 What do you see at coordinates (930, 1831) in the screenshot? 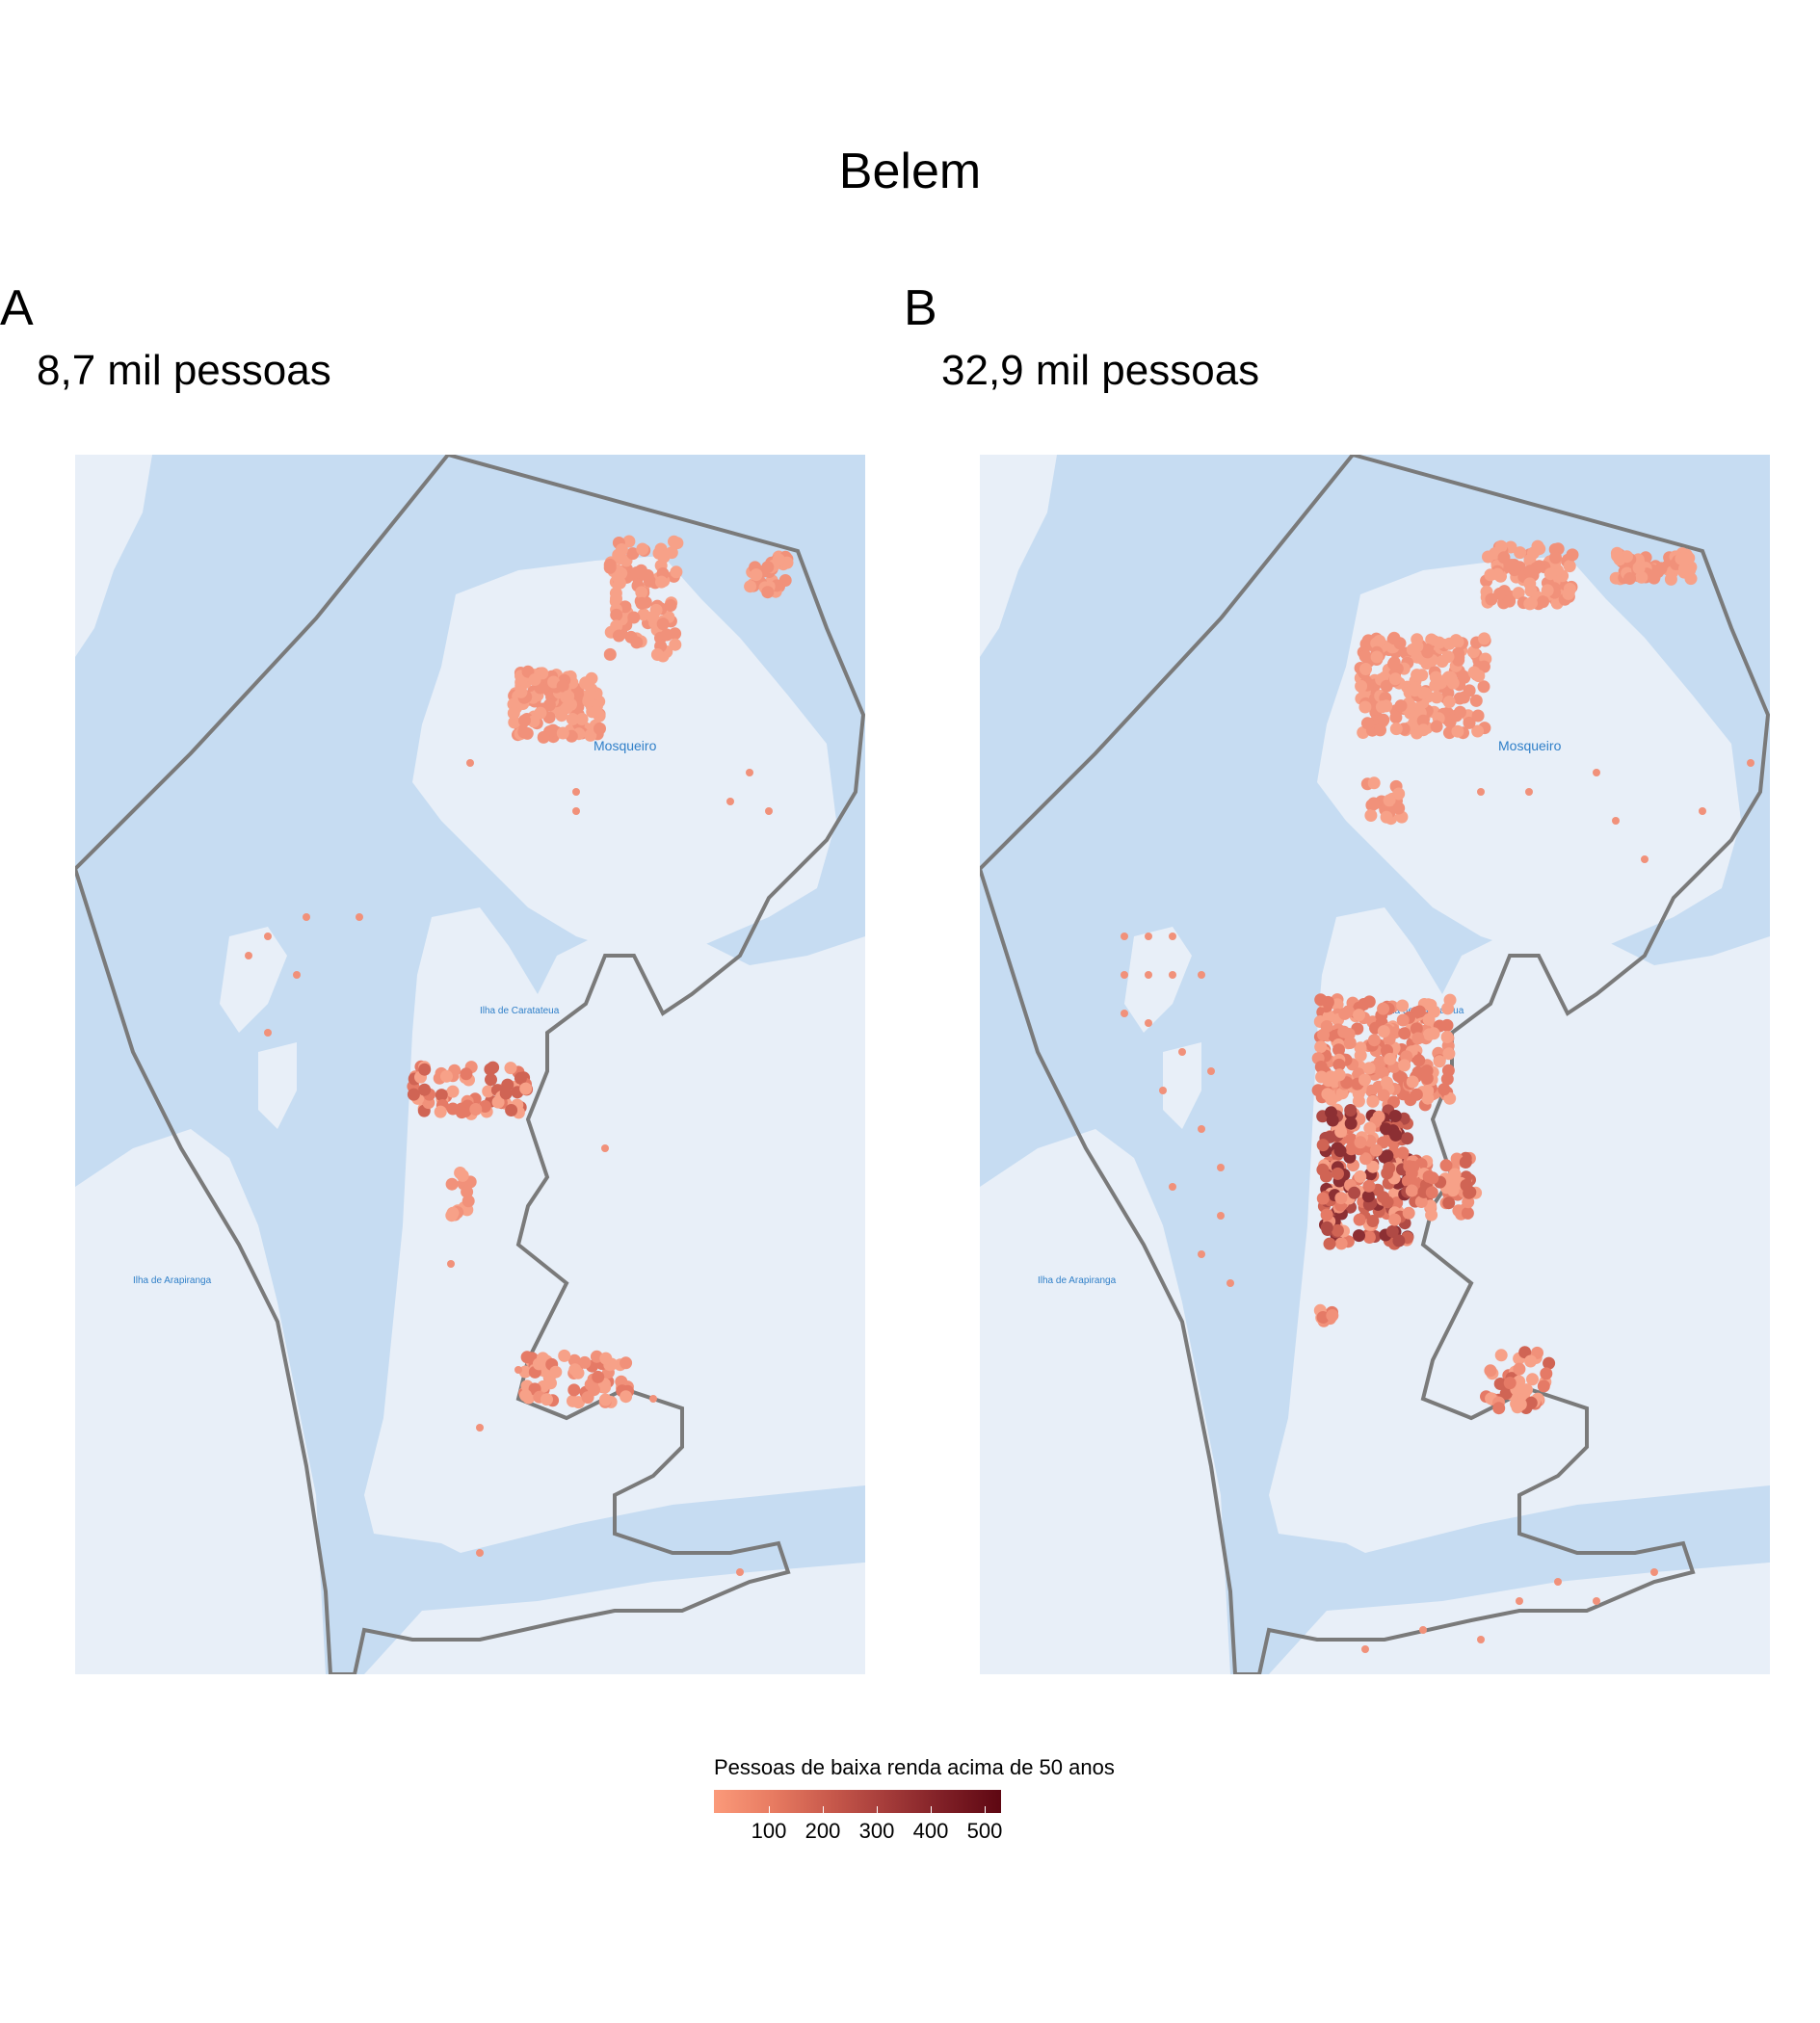
I see `legend-tick-label: 400` at bounding box center [930, 1831].